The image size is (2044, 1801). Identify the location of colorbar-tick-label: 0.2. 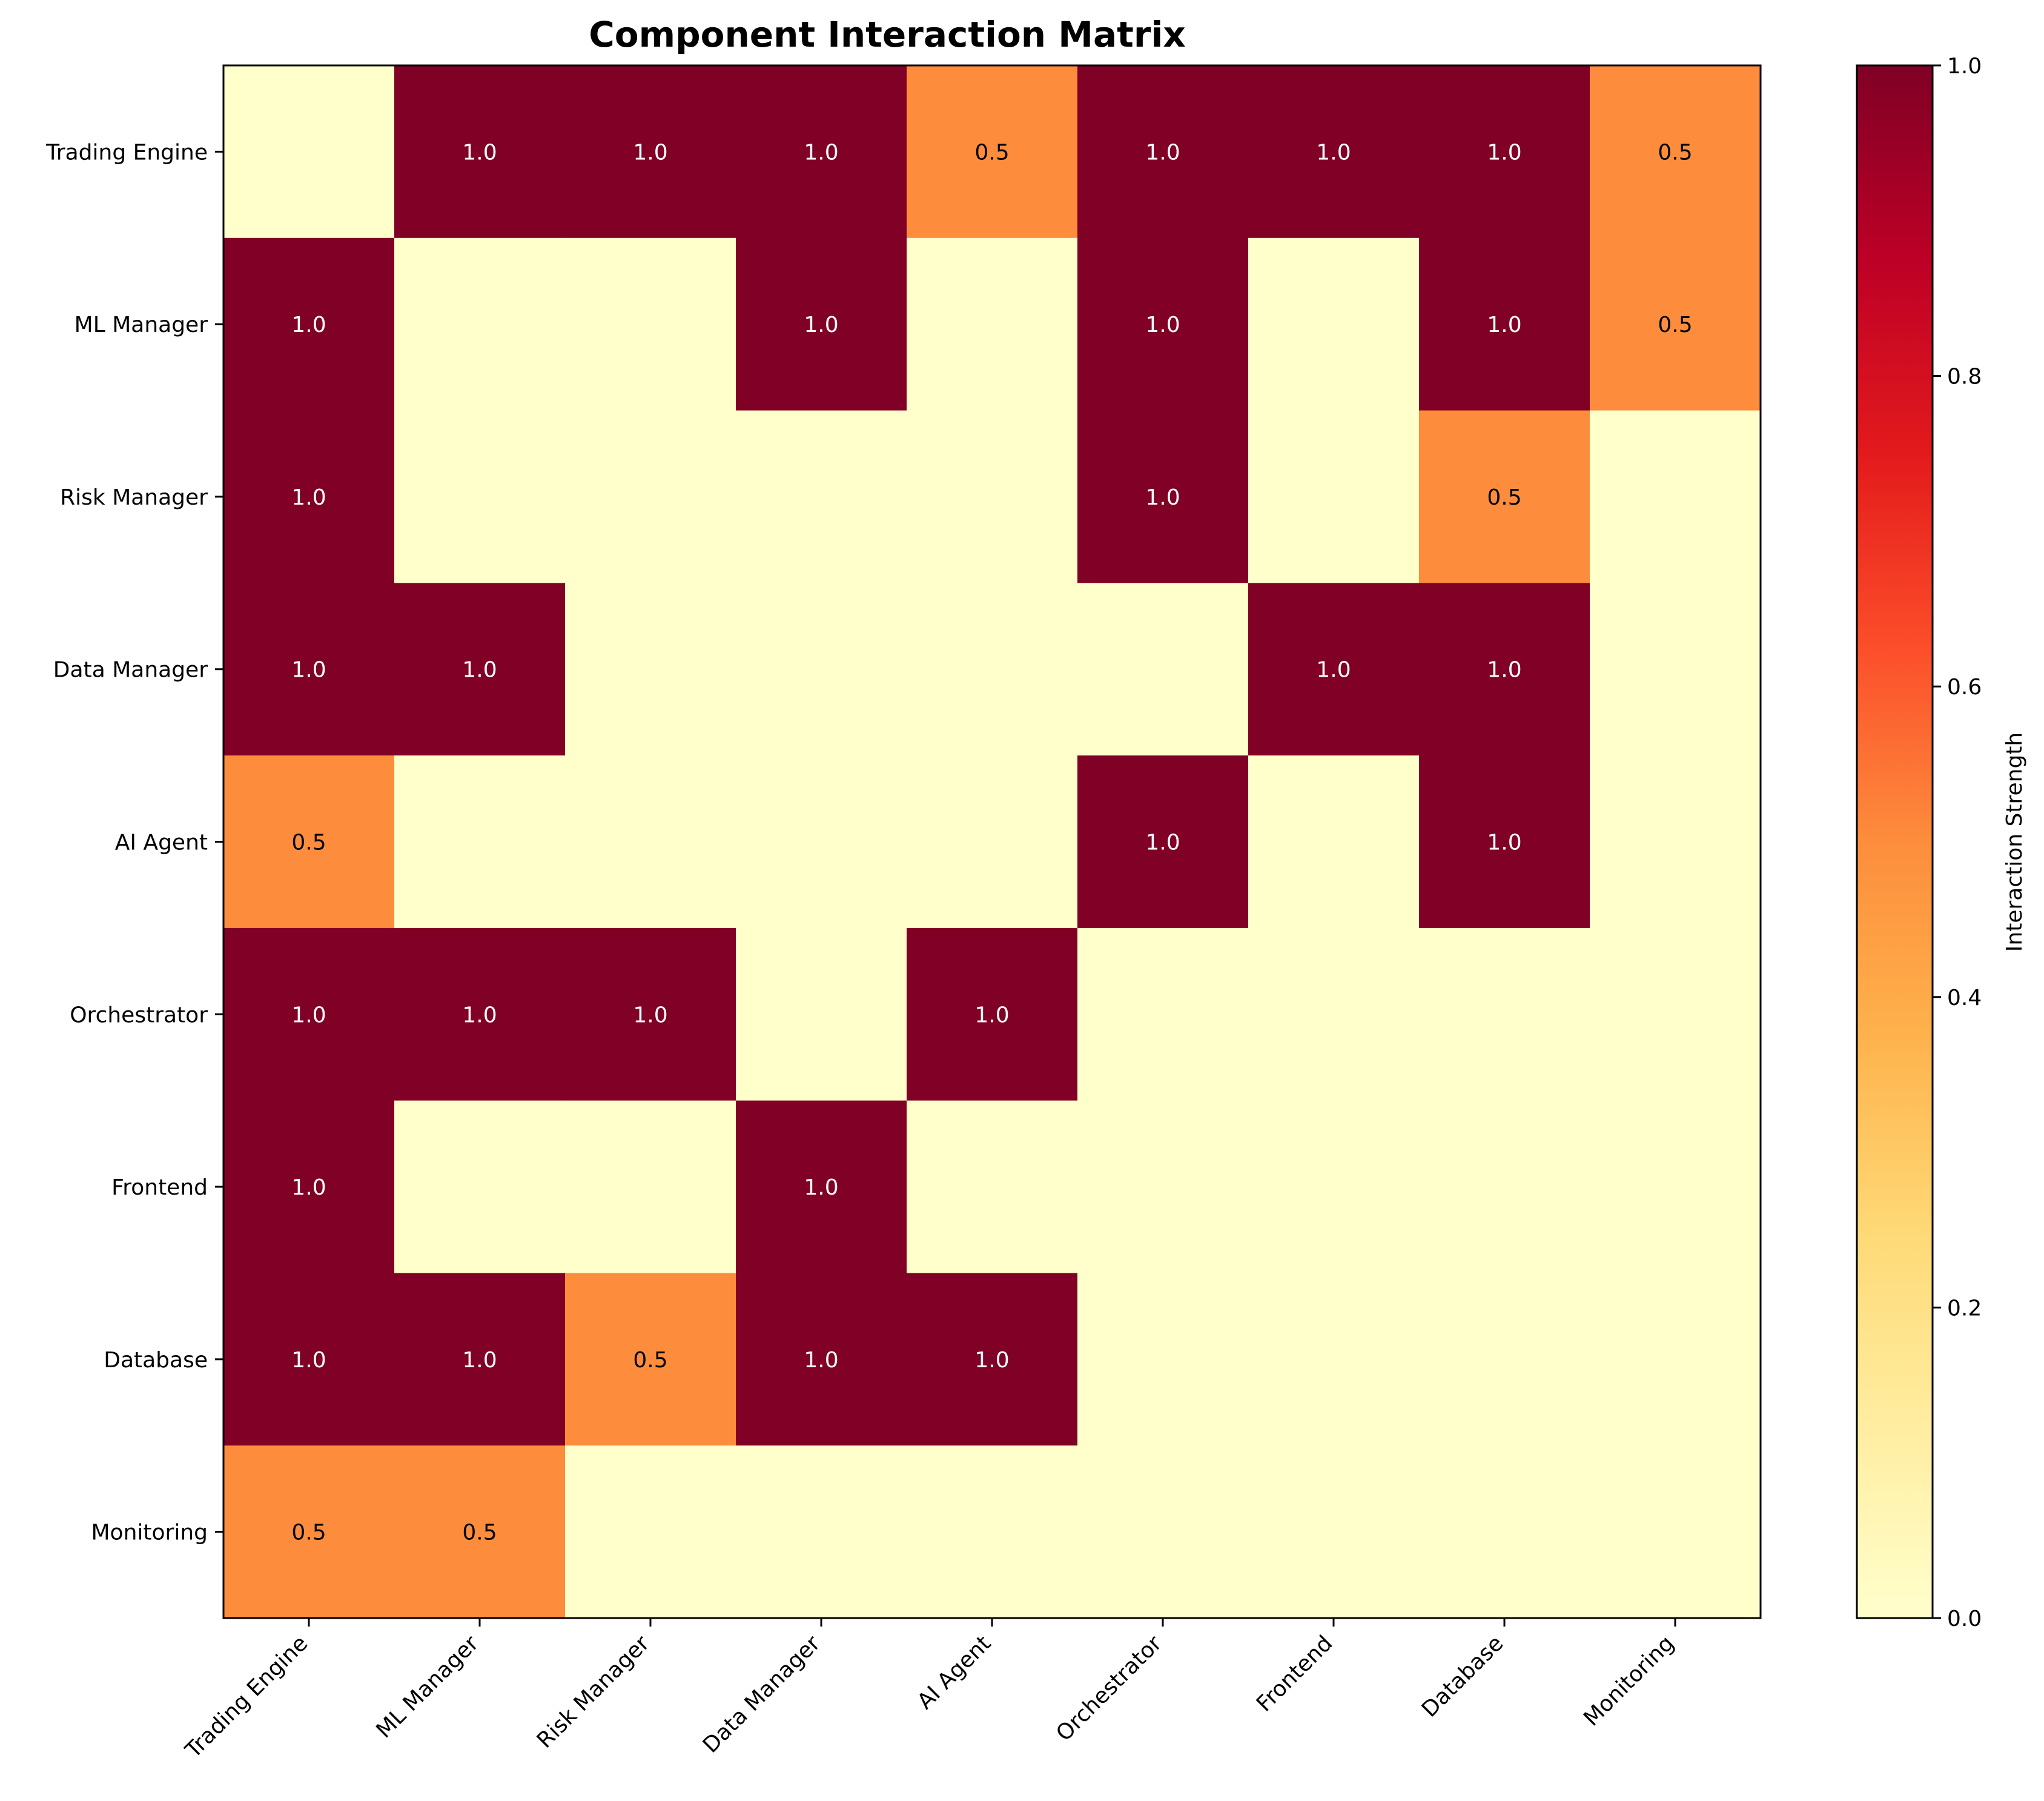
(1964, 1308).